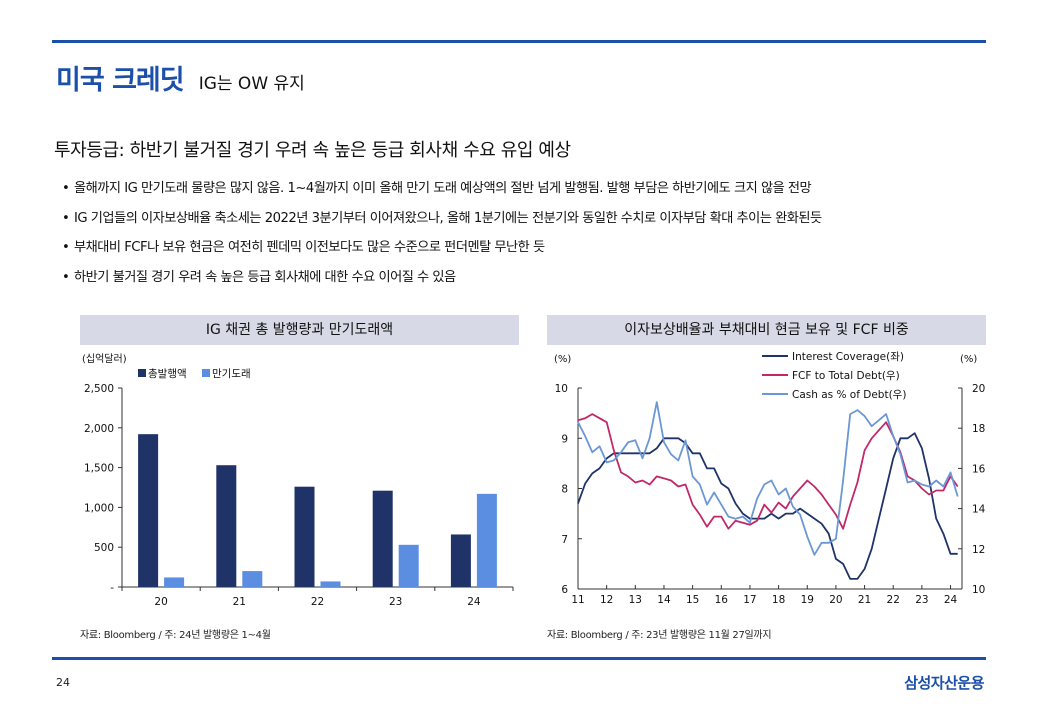 This screenshot has width=1040, height=720. Describe the element at coordinates (722, 600) in the screenshot. I see `x-tick-label: 16` at that location.